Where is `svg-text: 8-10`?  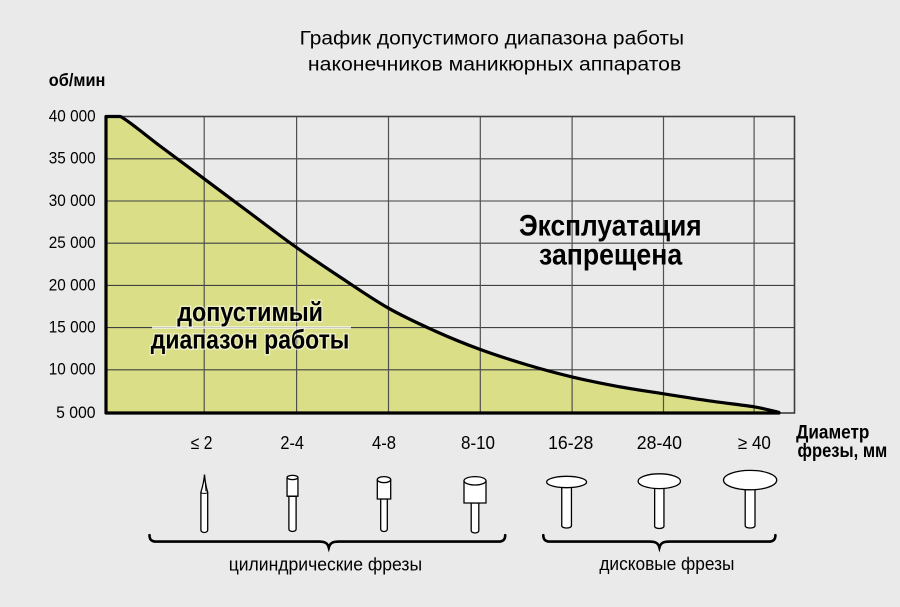
svg-text: 8-10 is located at coordinates (478, 443).